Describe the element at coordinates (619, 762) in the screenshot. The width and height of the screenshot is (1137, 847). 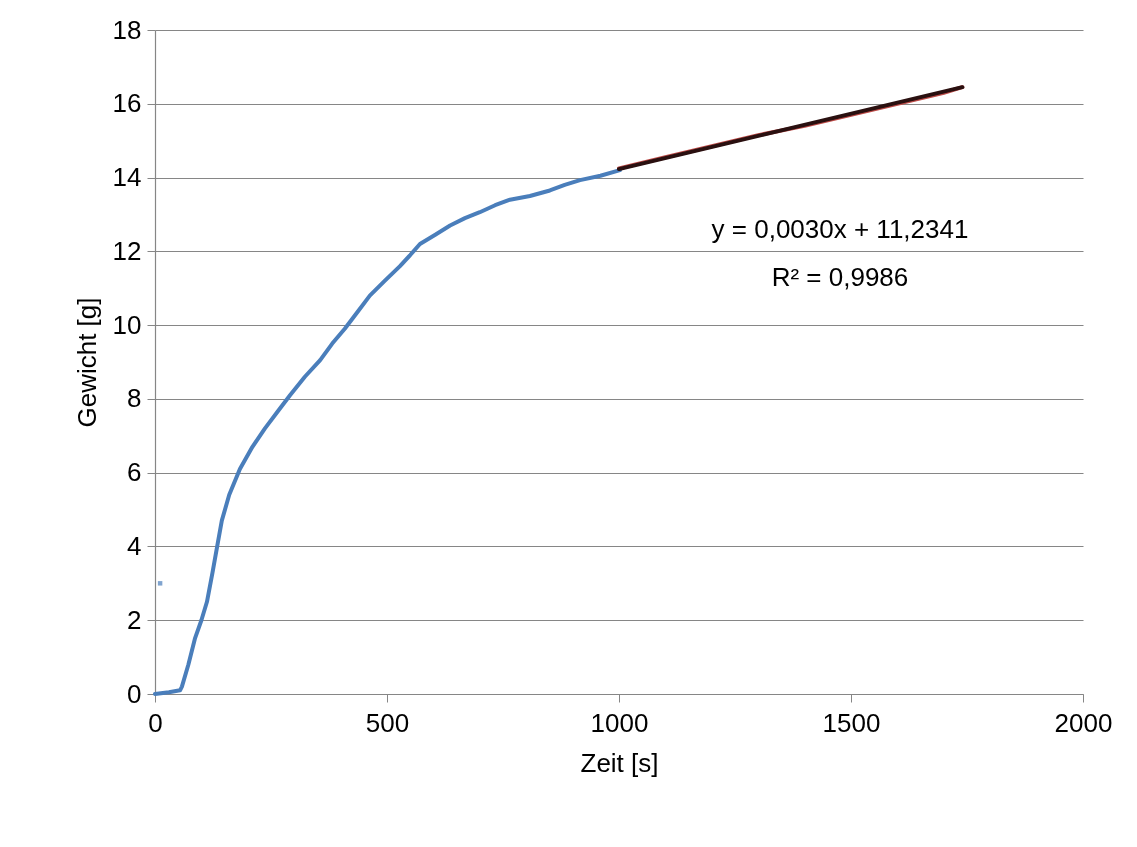
I see `x-axis-title: Zeit [s]` at that location.